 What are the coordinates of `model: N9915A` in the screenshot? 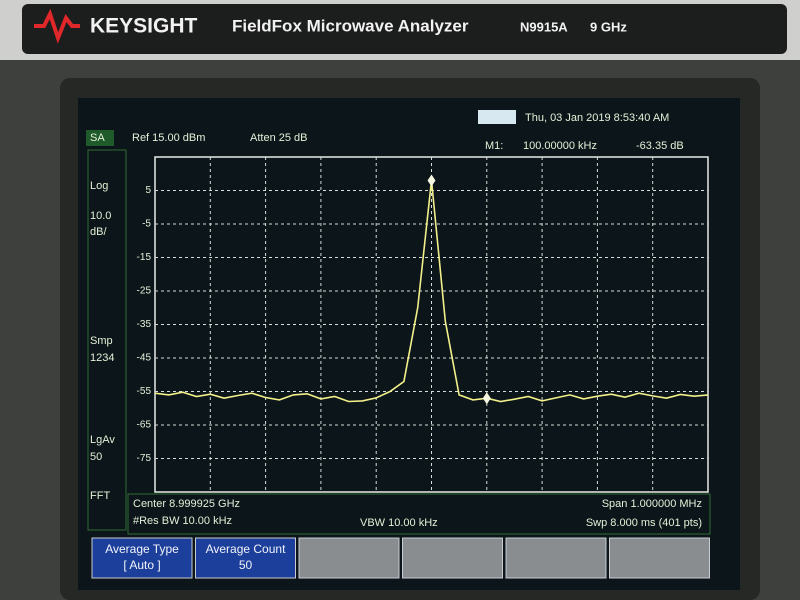 It's located at (544, 26).